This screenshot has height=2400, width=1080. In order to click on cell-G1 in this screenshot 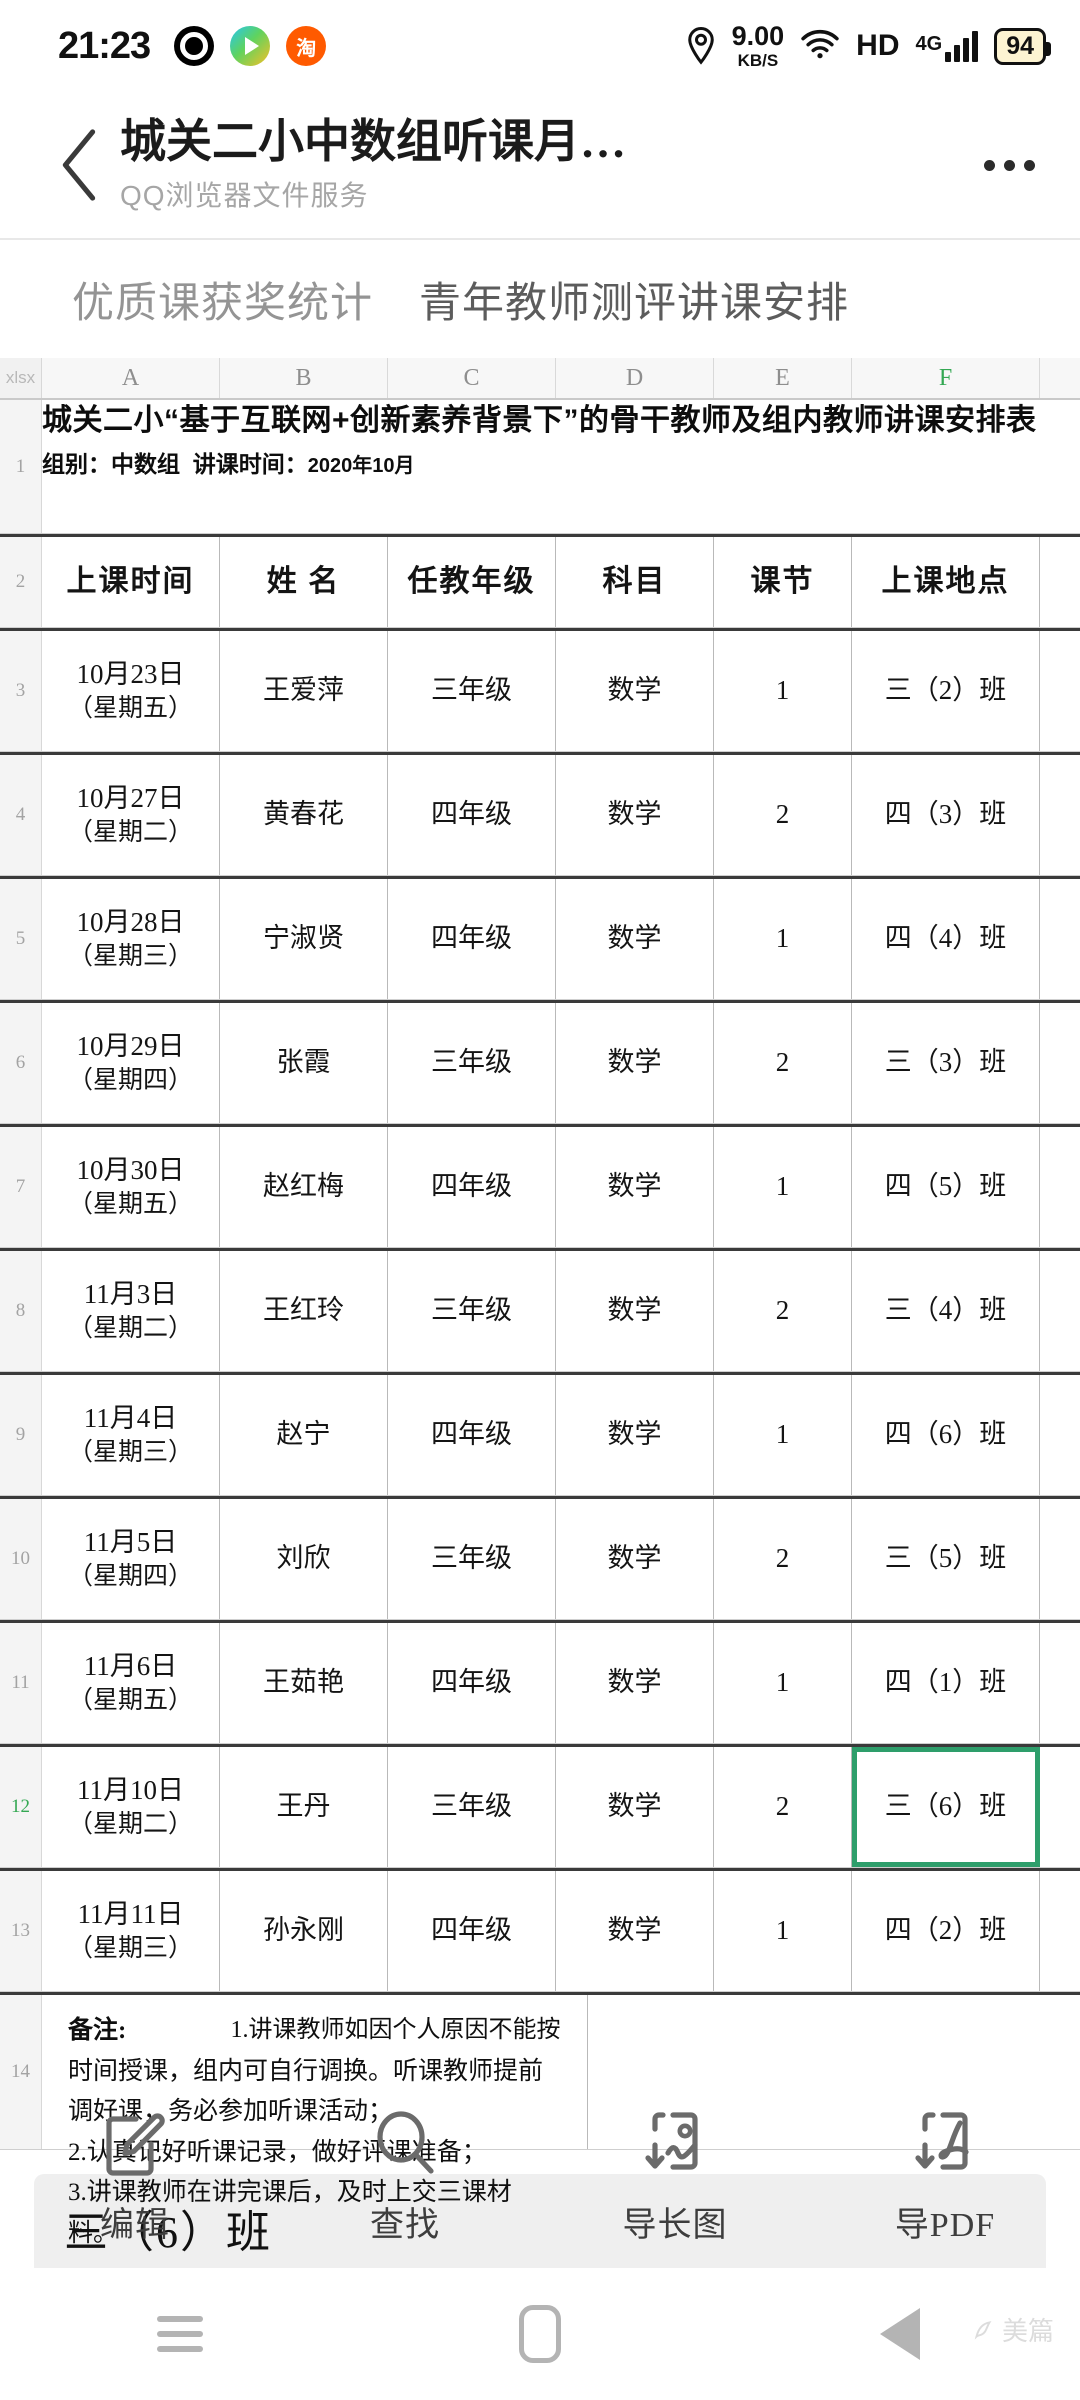, I will do `click(1058, 466)`.